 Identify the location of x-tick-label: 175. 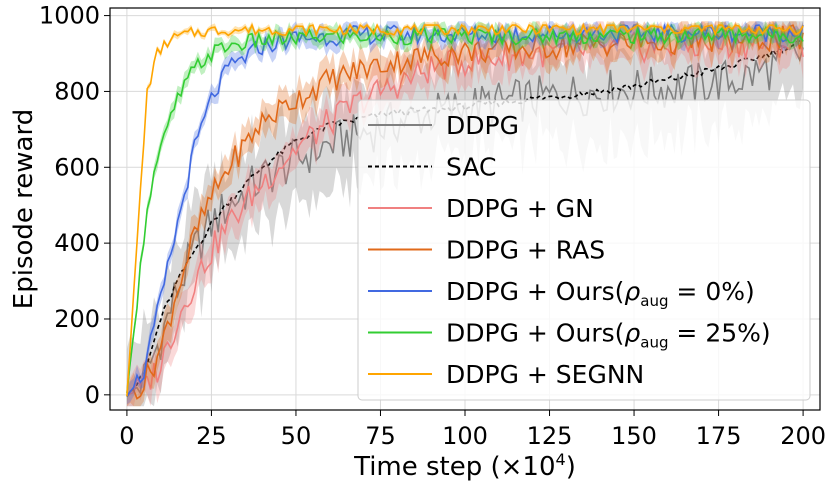
(719, 436).